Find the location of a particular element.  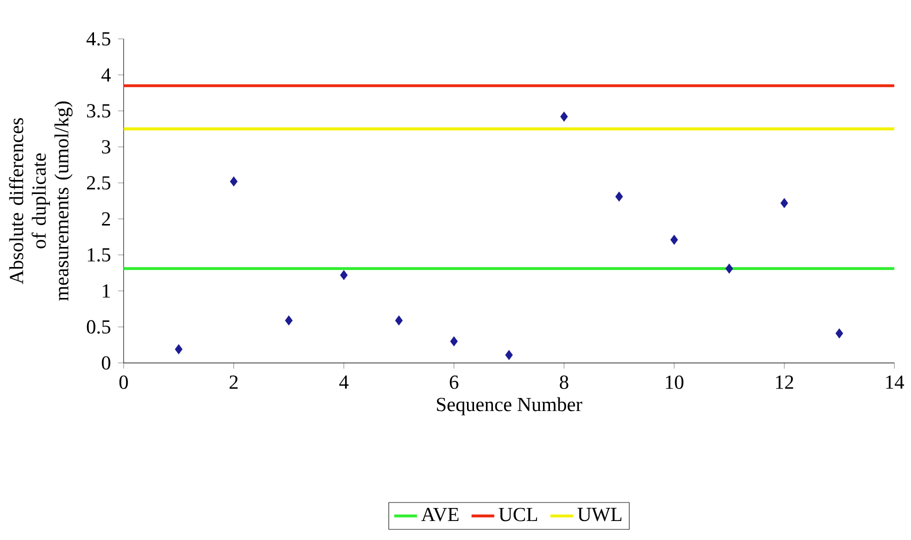

y-tick-label: 4 is located at coordinates (106, 75).